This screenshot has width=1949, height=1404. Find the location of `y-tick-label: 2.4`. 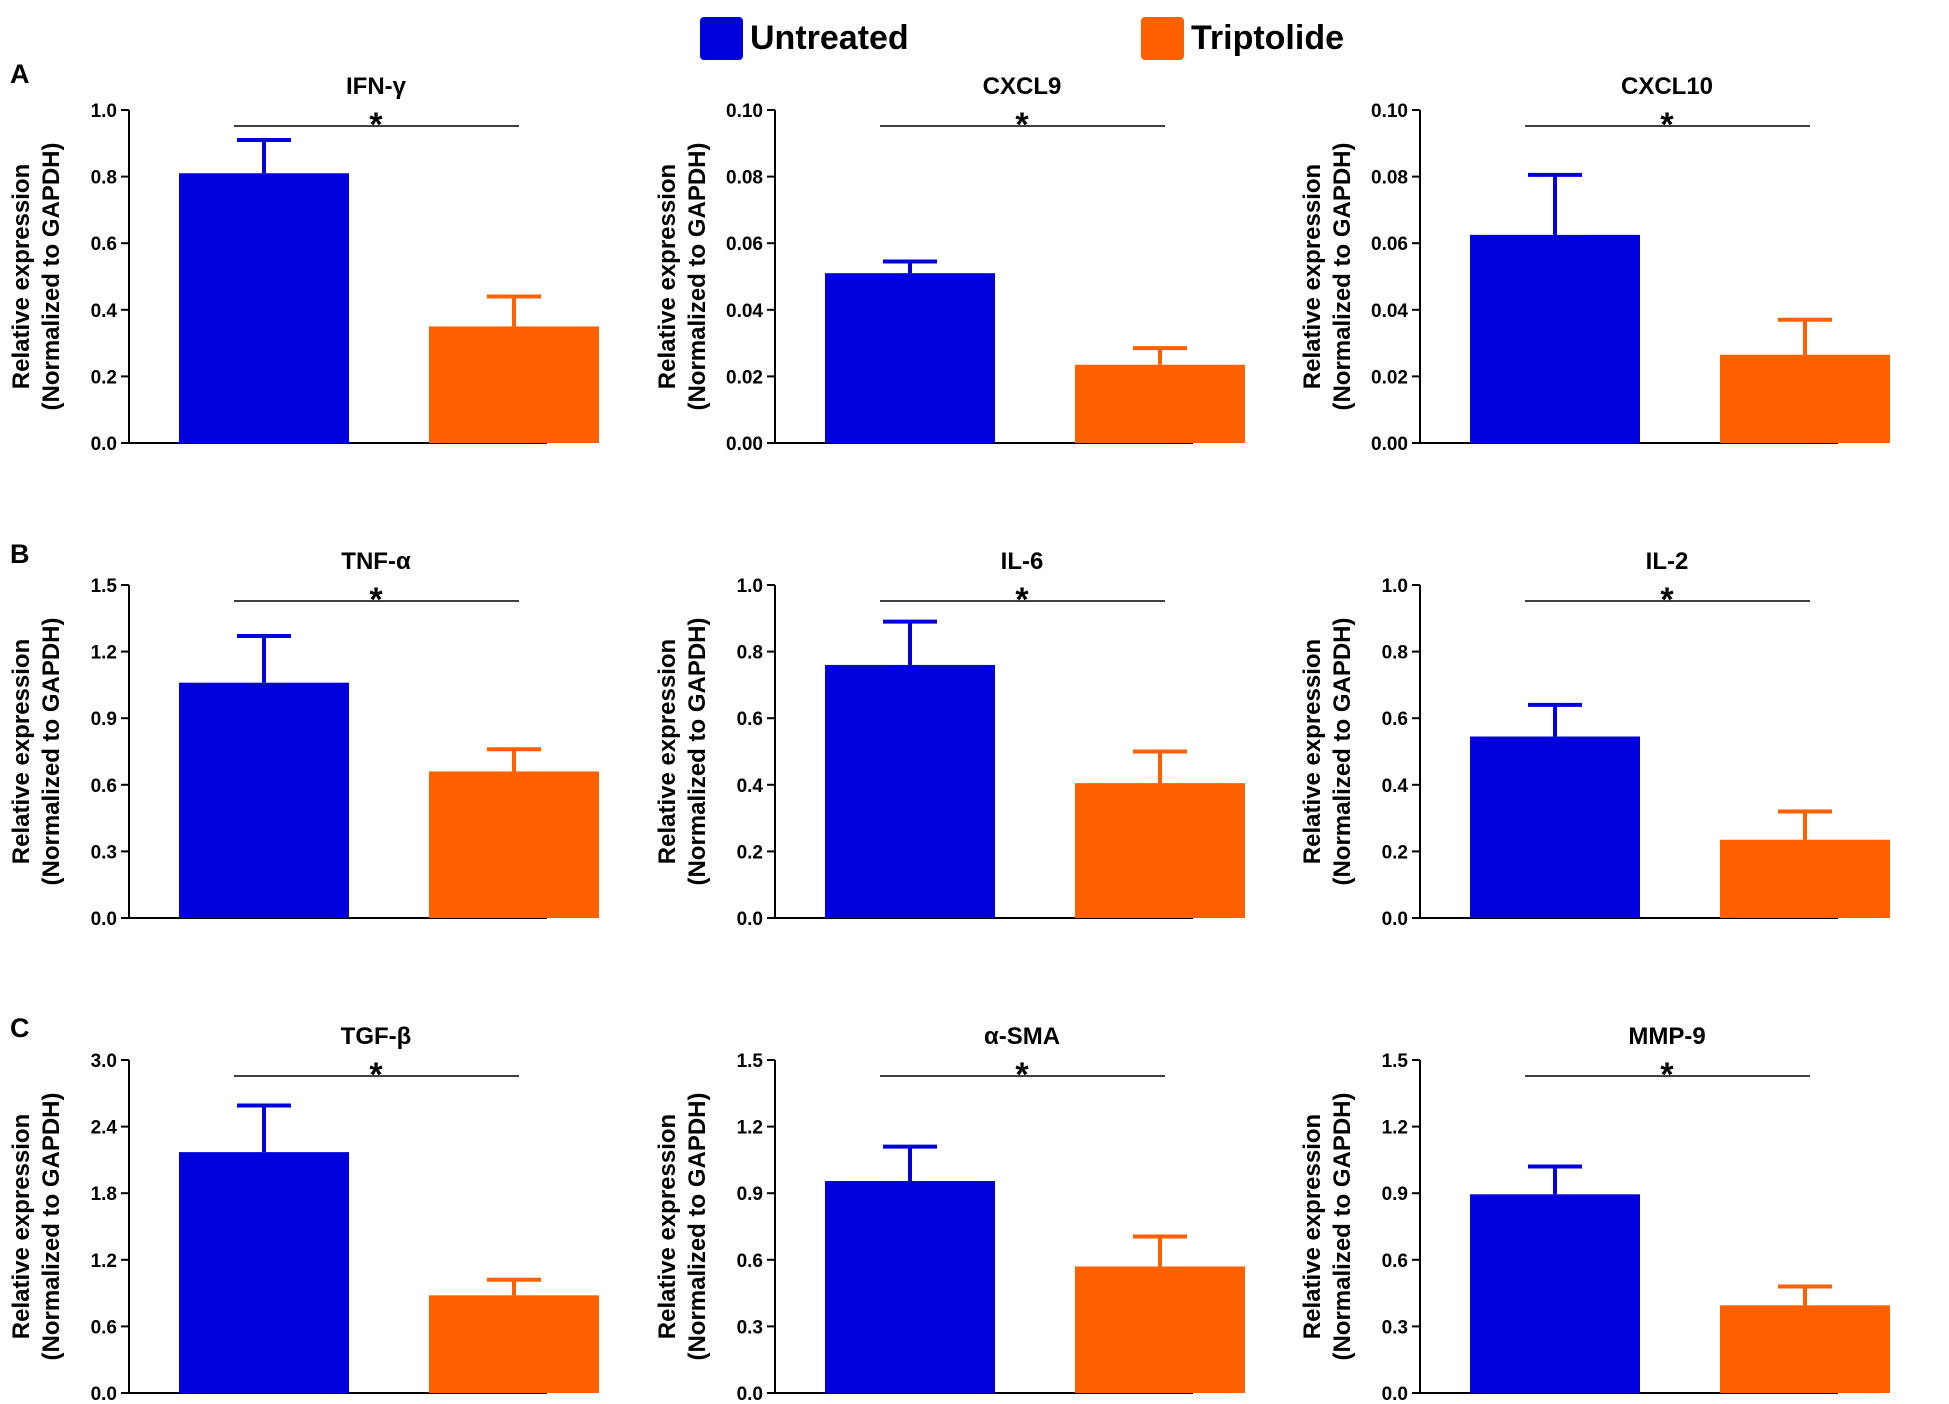

y-tick-label: 2.4 is located at coordinates (104, 1128).